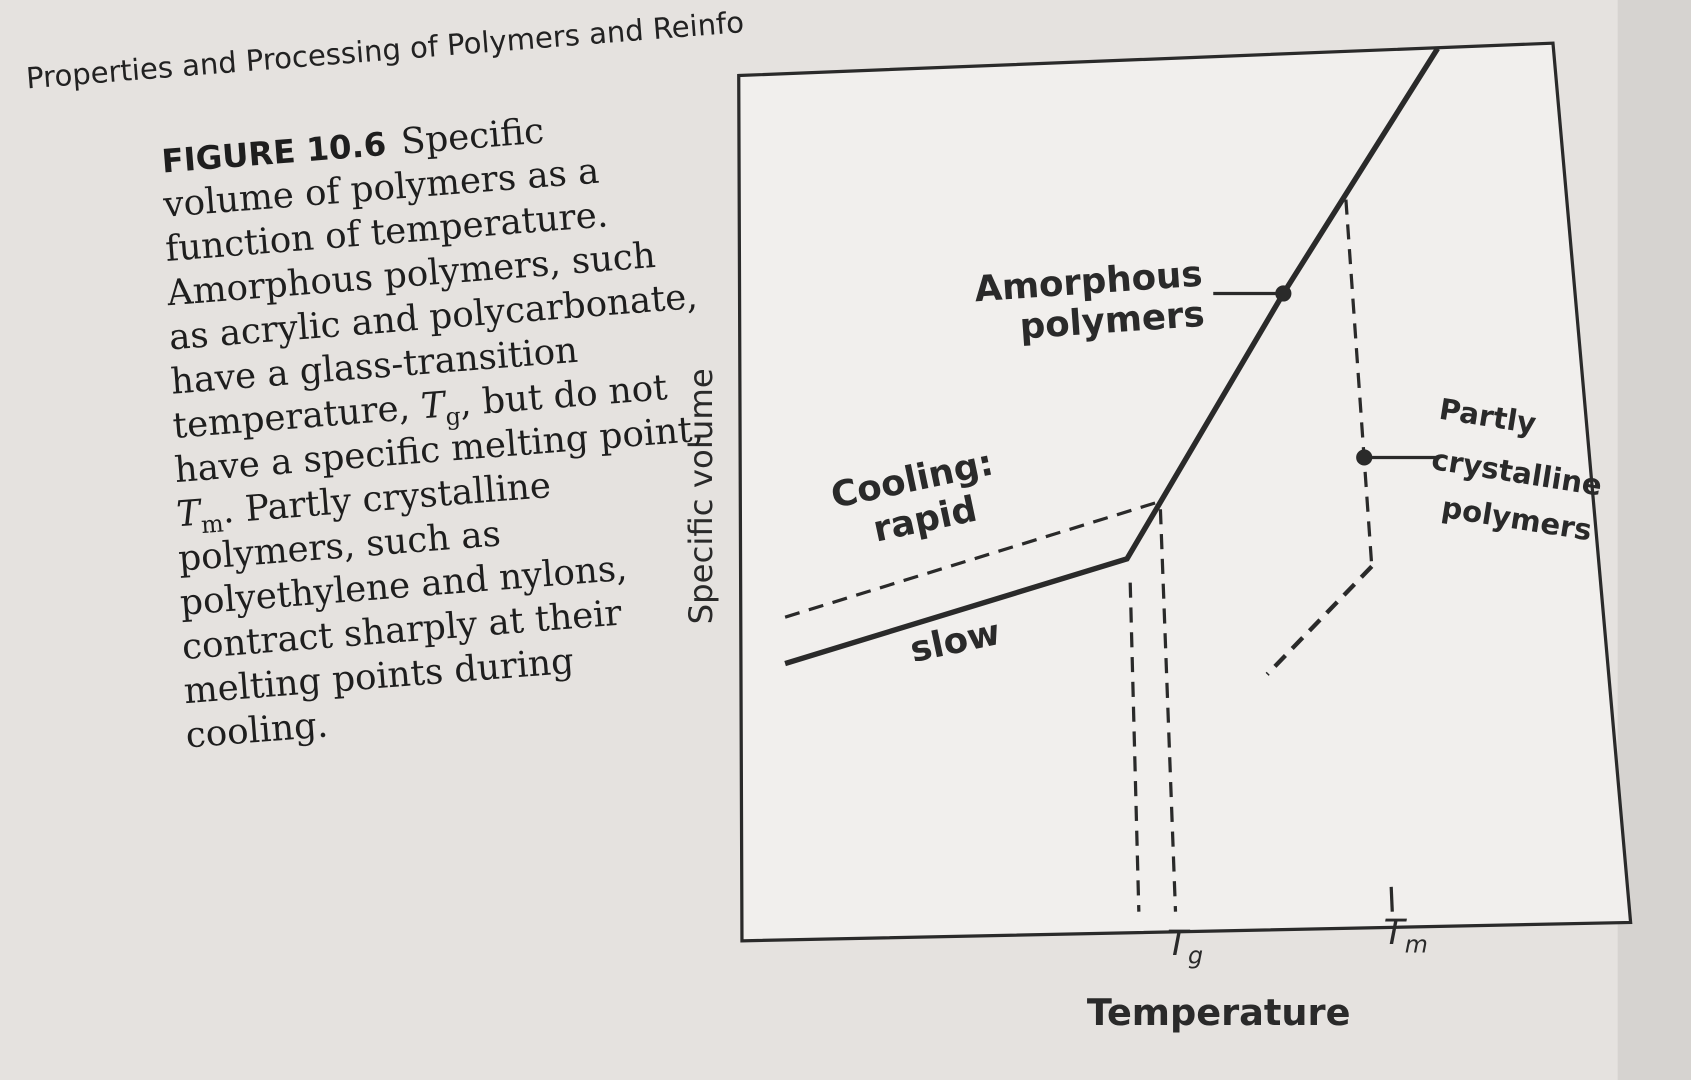  Describe the element at coordinates (701, 496) in the screenshot. I see `y-axis-label: Specific volume` at that location.